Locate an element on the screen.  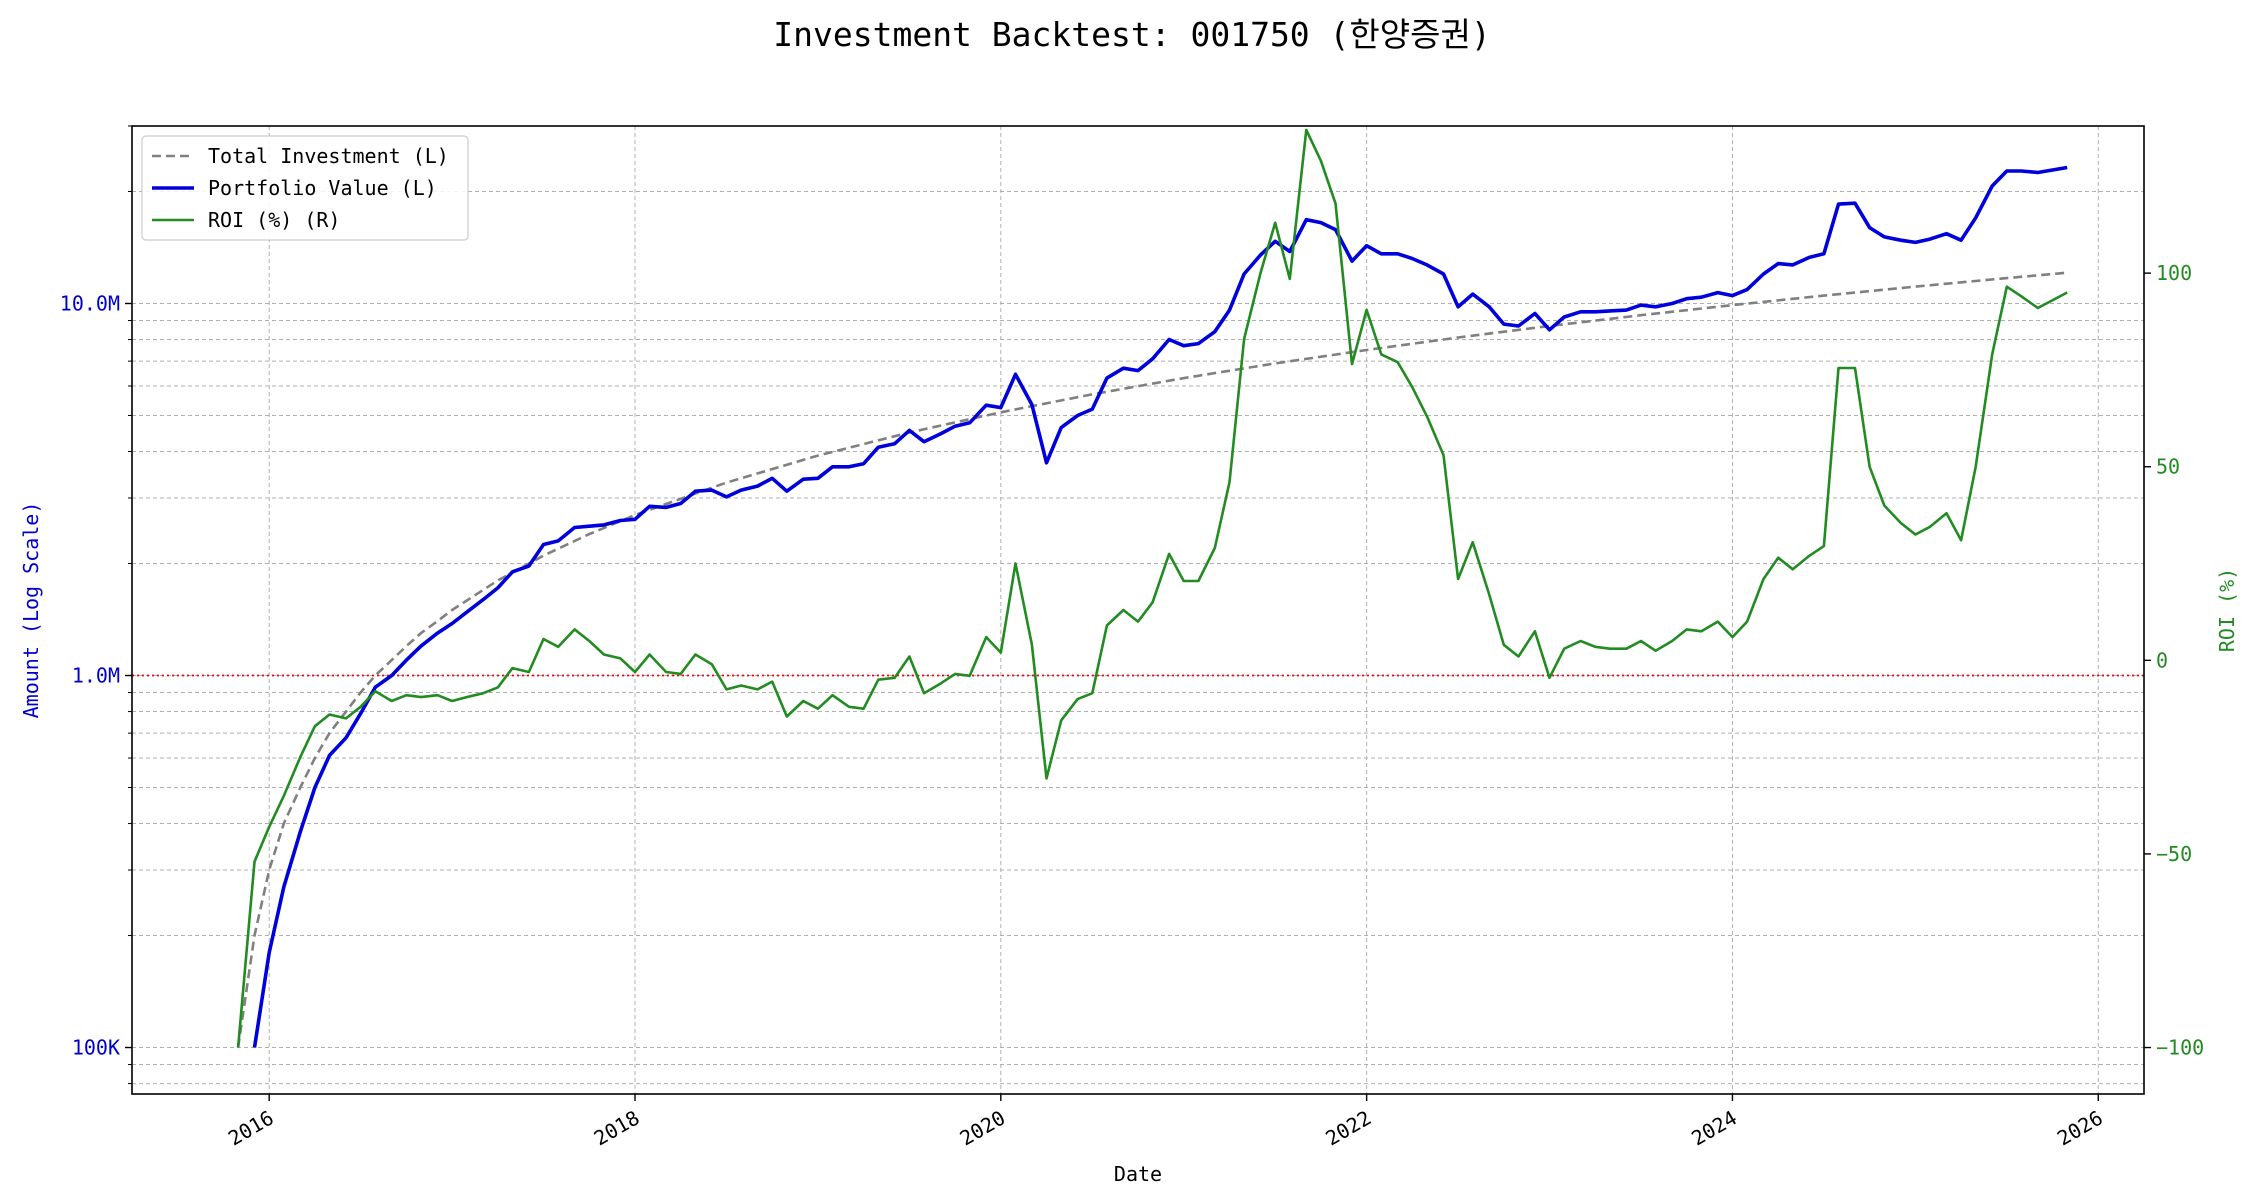
right-axis-ticks: −100 −50 0 50 100 is located at coordinates (2174, 660).